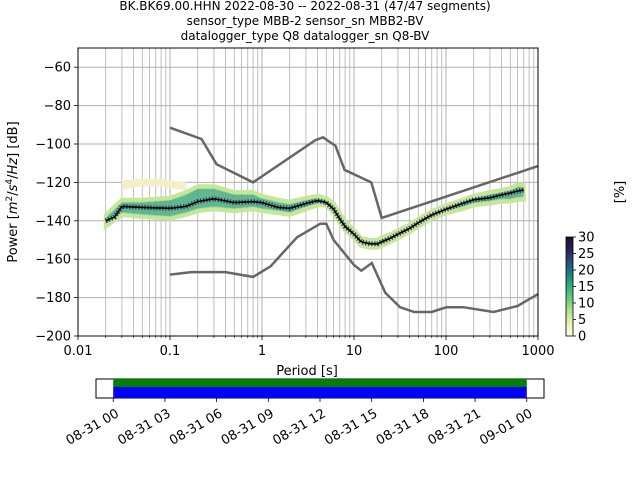 The image size is (640, 484). I want to click on x-axis-ticks: 0.01 0.1 1 10 100 1000, so click(309, 347).